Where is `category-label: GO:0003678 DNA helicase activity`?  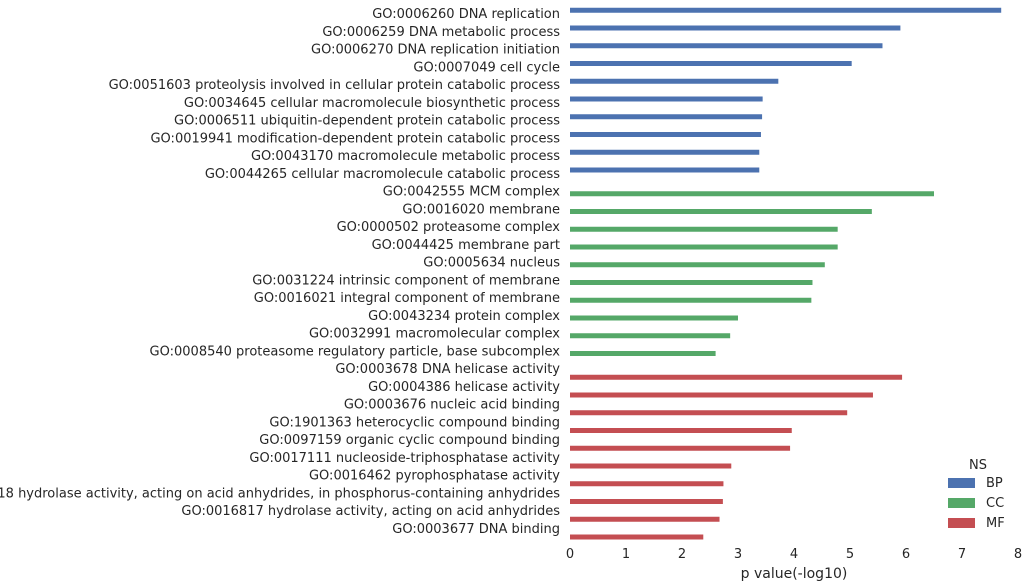
category-label: GO:0003678 DNA helicase activity is located at coordinates (447, 369).